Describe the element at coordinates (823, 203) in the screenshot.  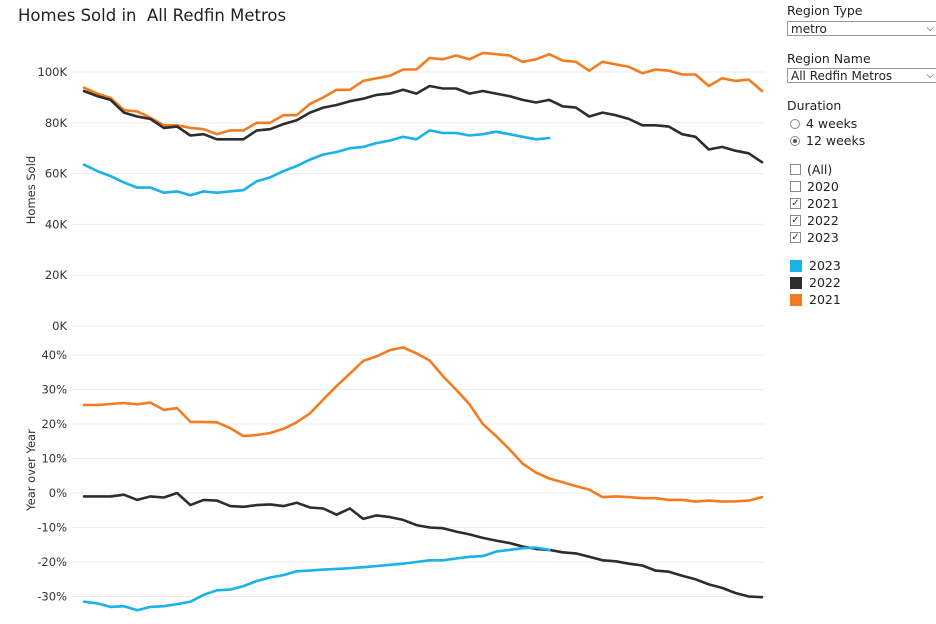
I see `year-option-label: 2021` at that location.